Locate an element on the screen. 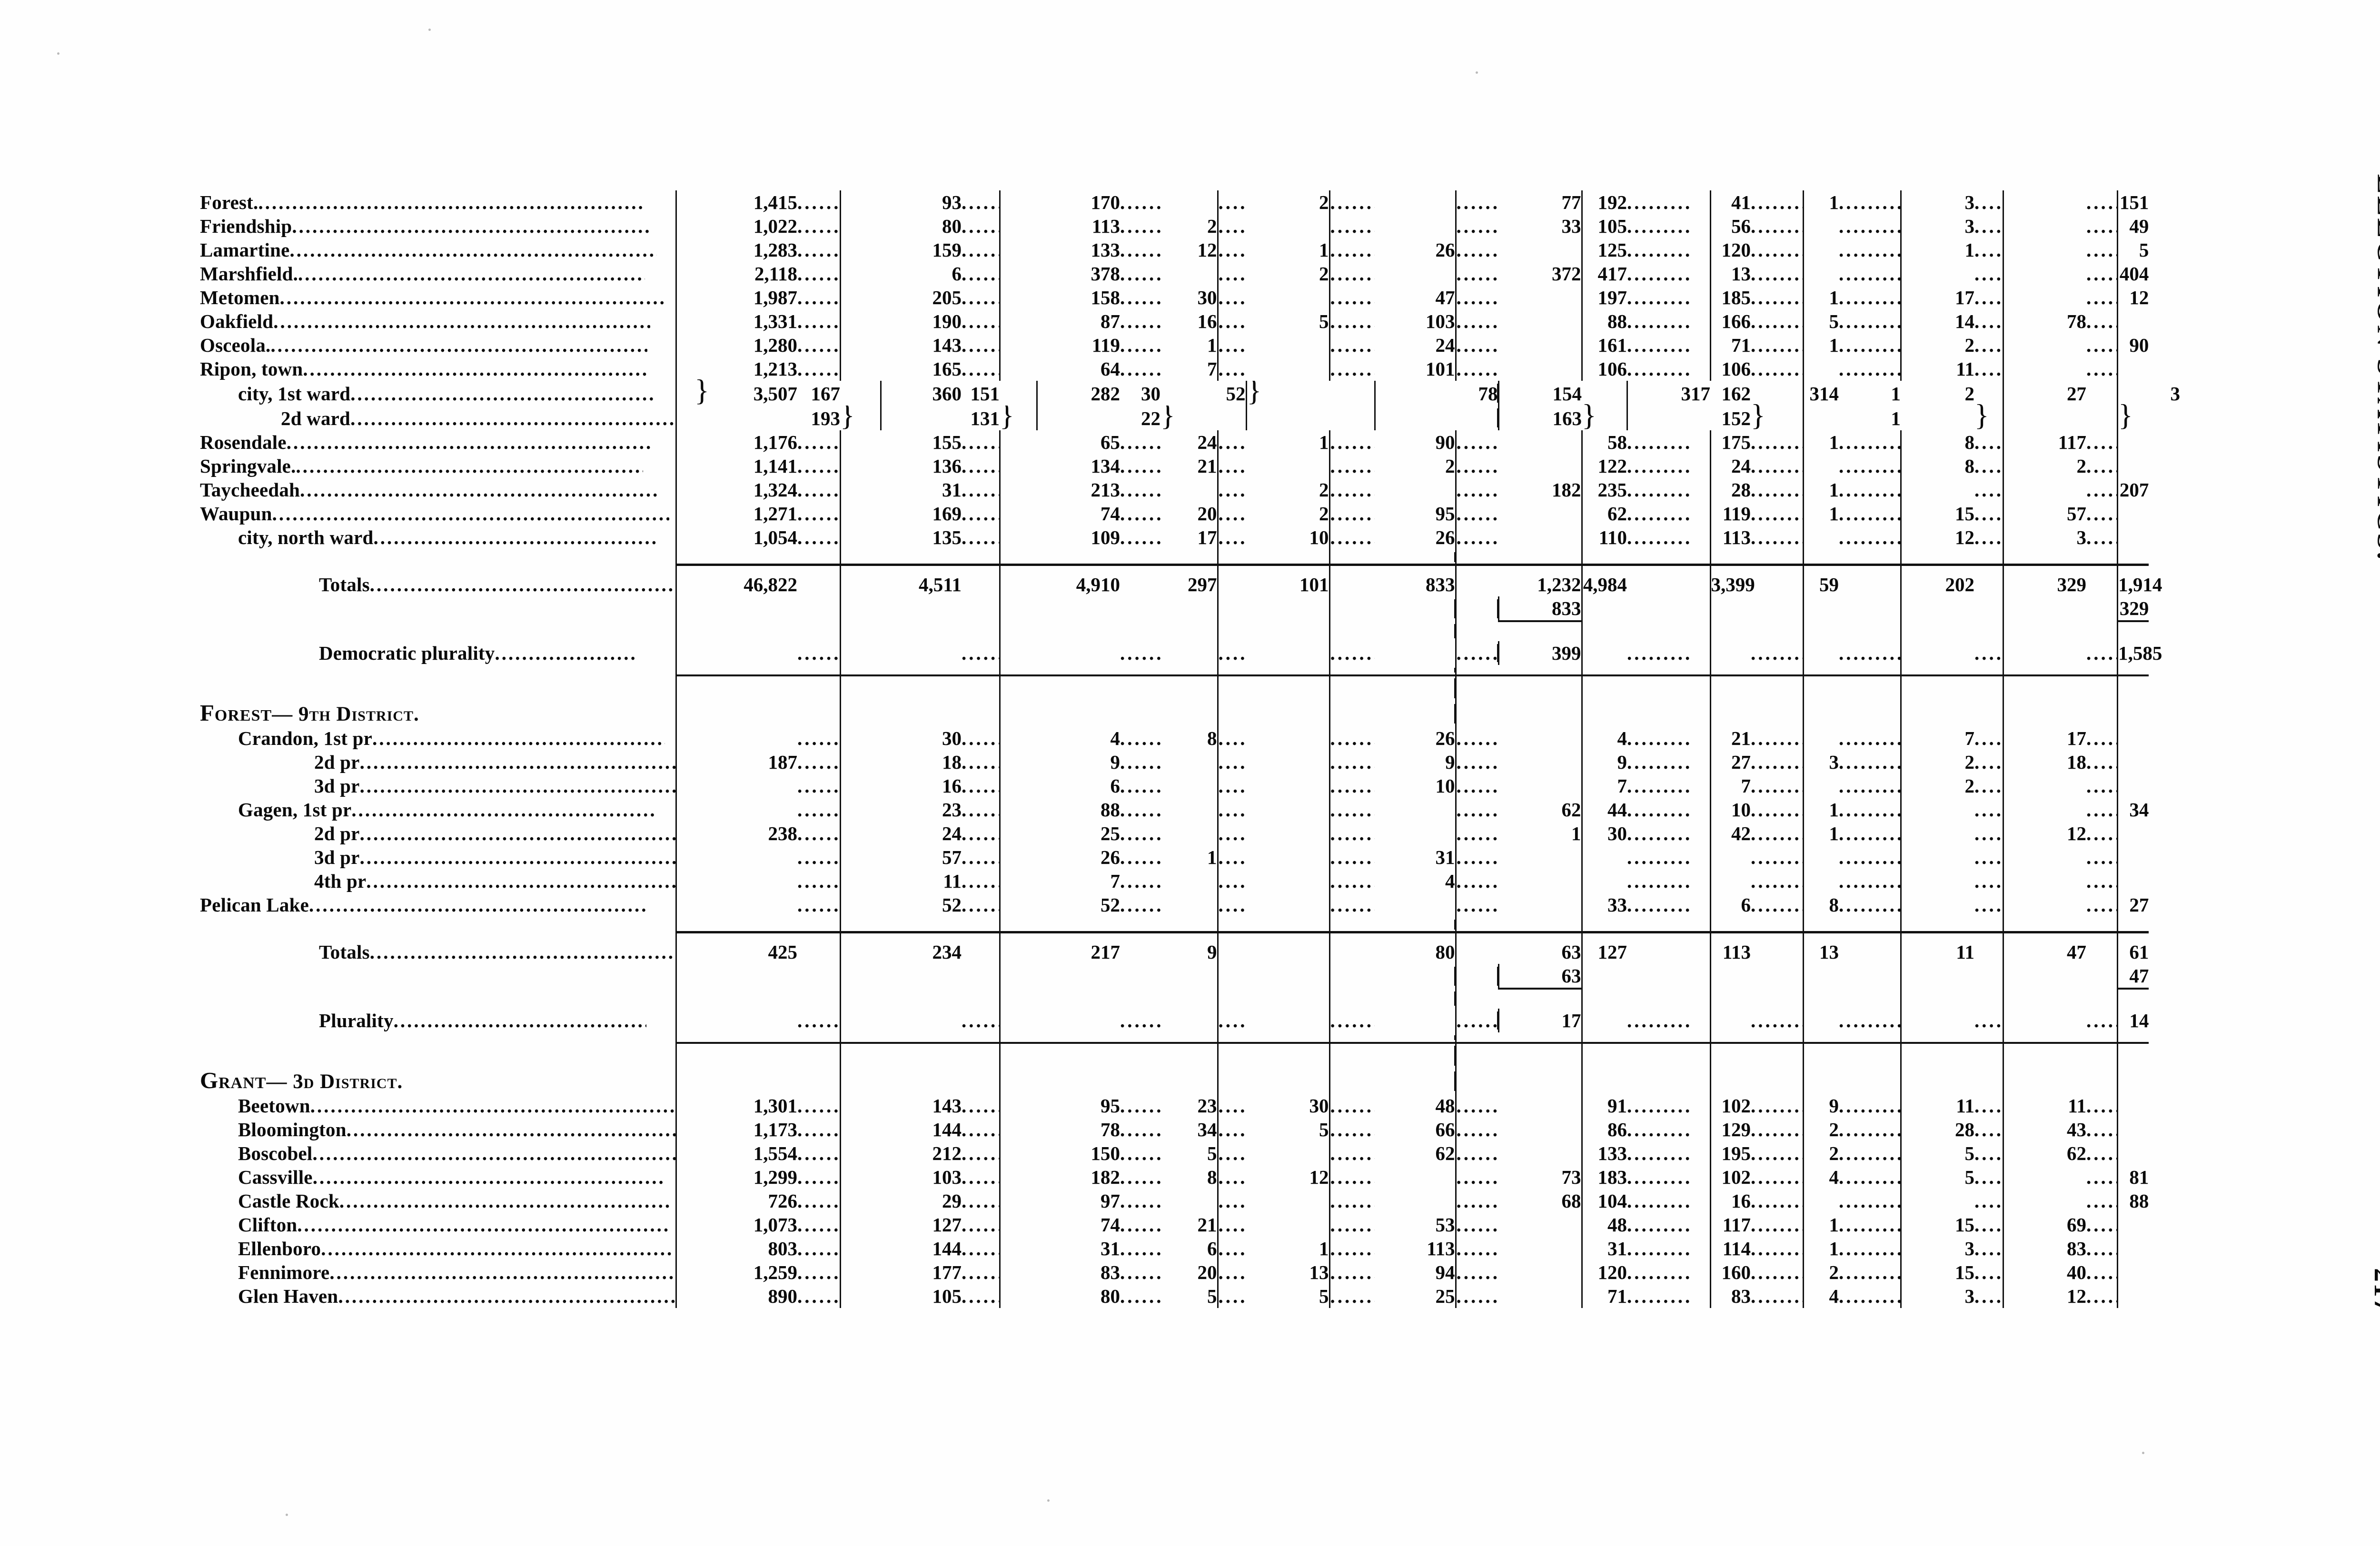  cell-value: 24 is located at coordinates (1207, 442).